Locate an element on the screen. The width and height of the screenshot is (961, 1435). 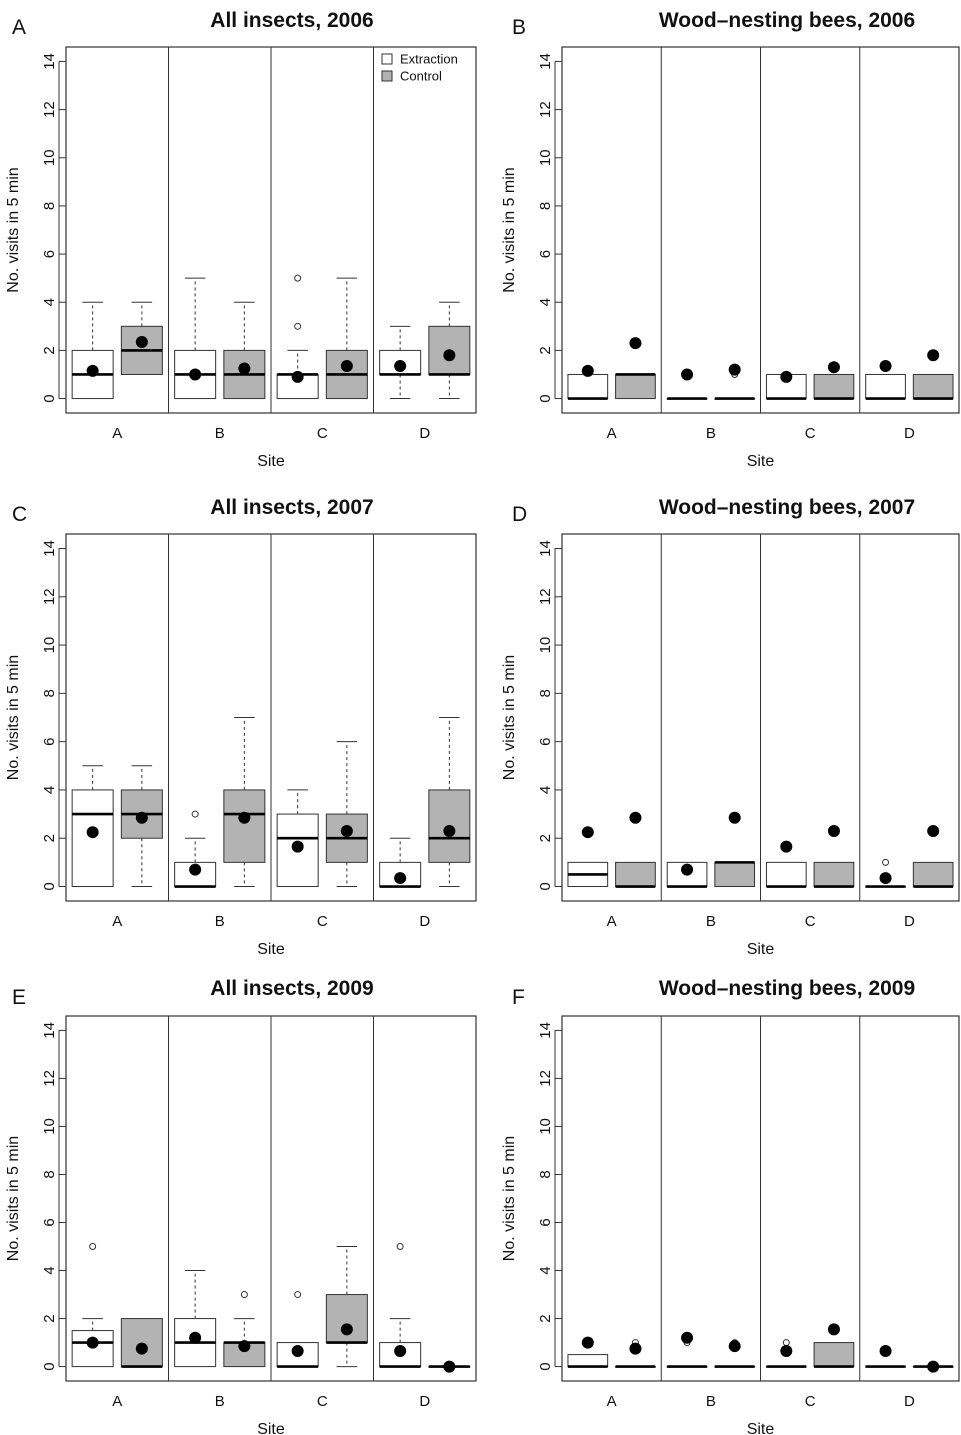
legend-label: Extraction is located at coordinates (429, 59).